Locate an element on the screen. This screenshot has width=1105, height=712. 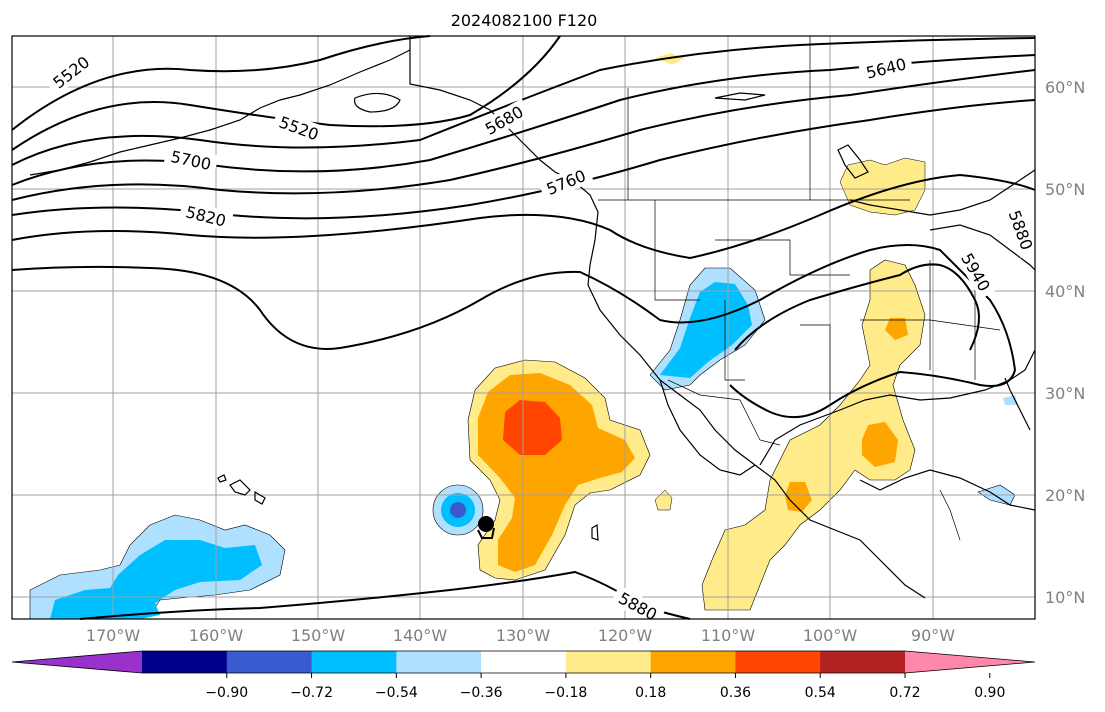
lon-label: 90°W is located at coordinates (933, 635).